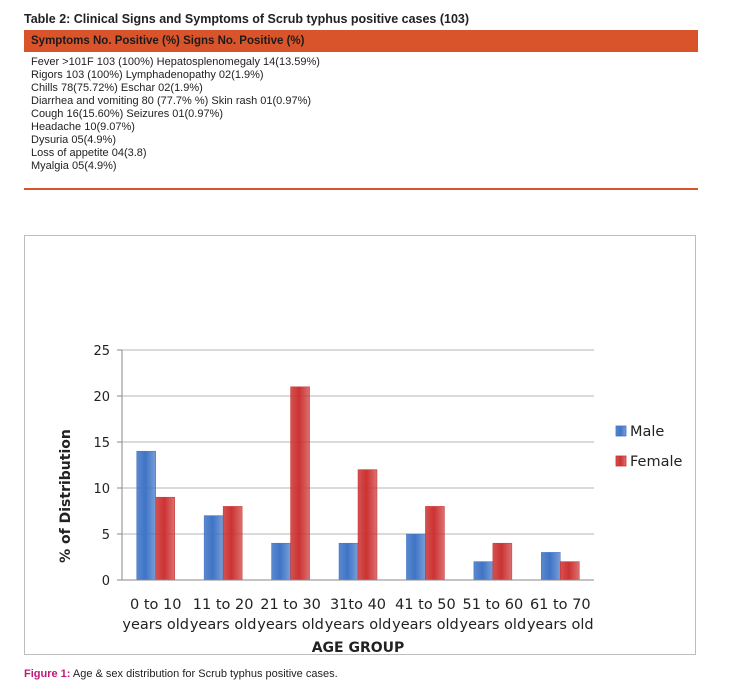  Describe the element at coordinates (155, 605) in the screenshot. I see `x-tick-label: 0 to 10` at that location.